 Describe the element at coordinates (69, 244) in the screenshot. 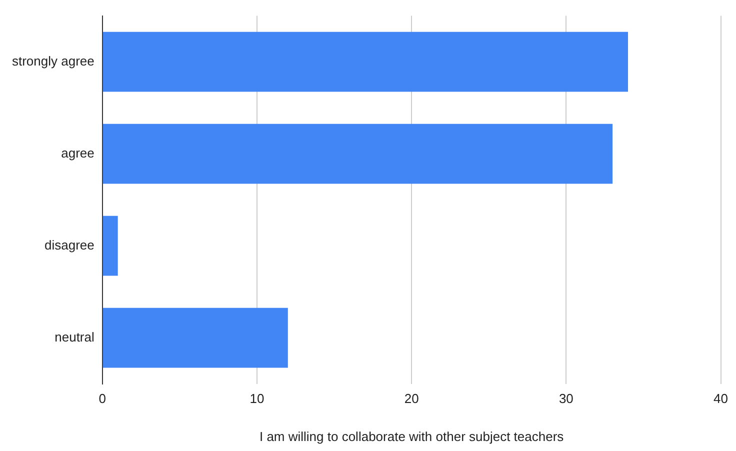

I see `y-tick-label: disagree` at that location.